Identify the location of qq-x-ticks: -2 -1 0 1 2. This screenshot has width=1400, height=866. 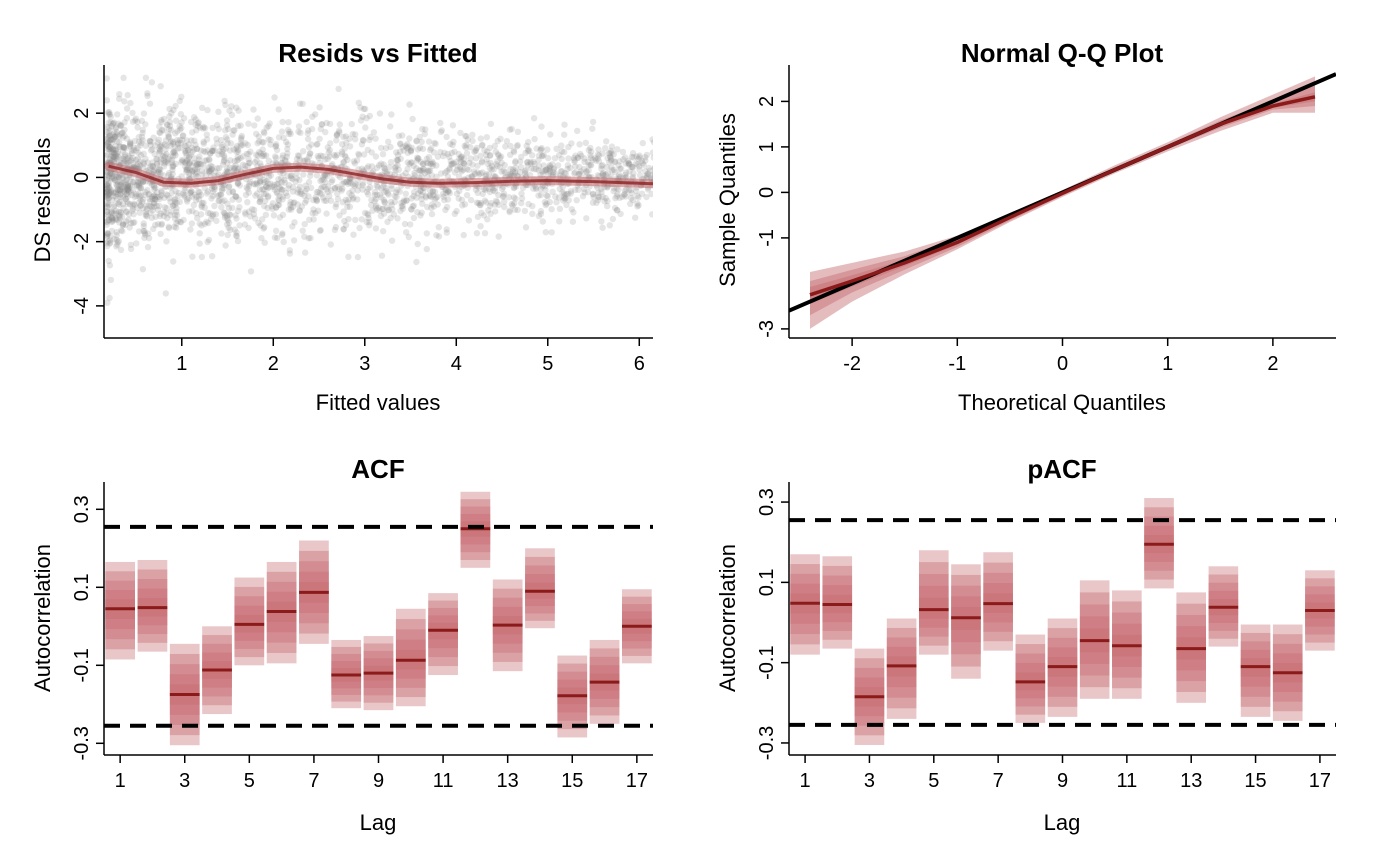
(1060, 356).